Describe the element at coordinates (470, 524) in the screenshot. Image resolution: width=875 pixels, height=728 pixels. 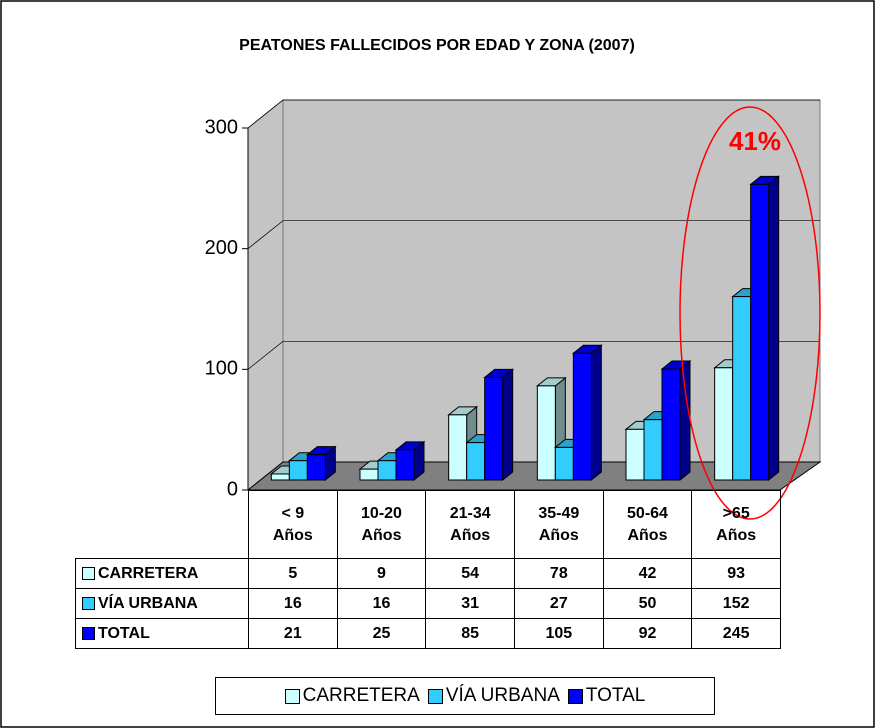
I see `category-label: 21-34 Años` at that location.